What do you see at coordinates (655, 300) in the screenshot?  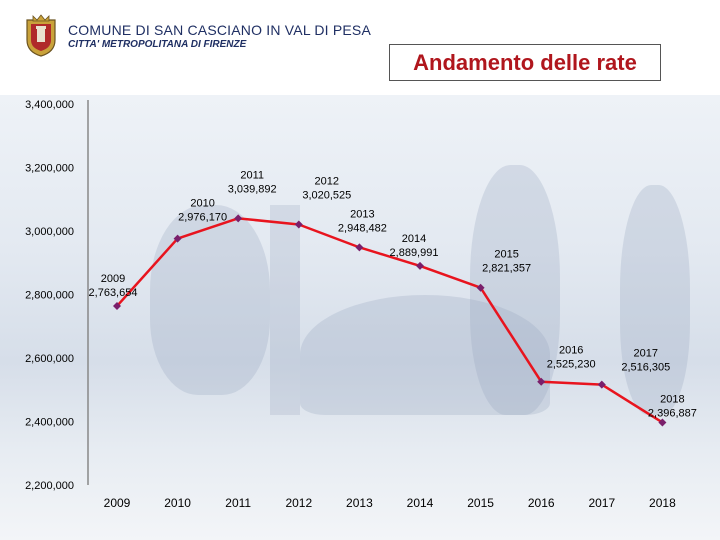 I see `background-tree-far-right` at bounding box center [655, 300].